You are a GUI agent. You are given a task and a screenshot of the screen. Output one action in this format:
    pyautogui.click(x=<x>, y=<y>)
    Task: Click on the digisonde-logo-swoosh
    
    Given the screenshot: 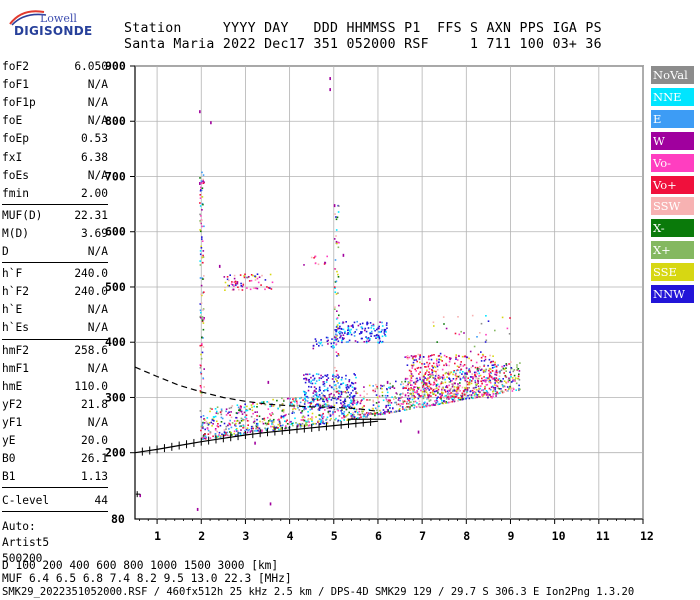 What is the action you would take?
    pyautogui.click(x=28, y=18)
    